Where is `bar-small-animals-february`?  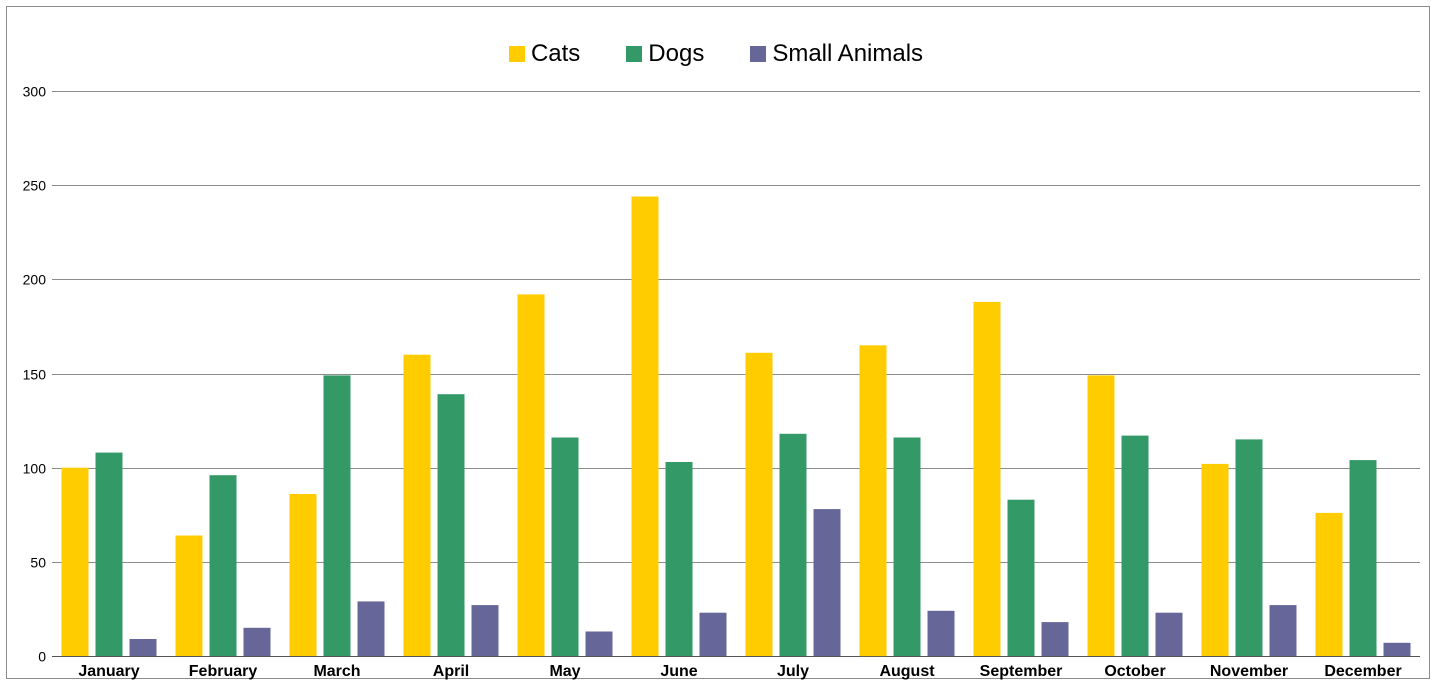
bar-small-animals-february is located at coordinates (257, 642).